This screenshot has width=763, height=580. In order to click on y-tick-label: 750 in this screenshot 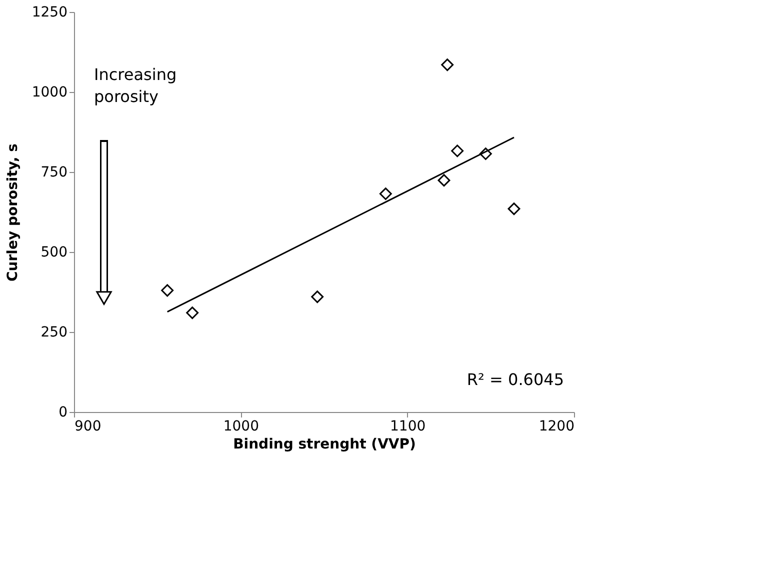, I will do `click(54, 172)`.